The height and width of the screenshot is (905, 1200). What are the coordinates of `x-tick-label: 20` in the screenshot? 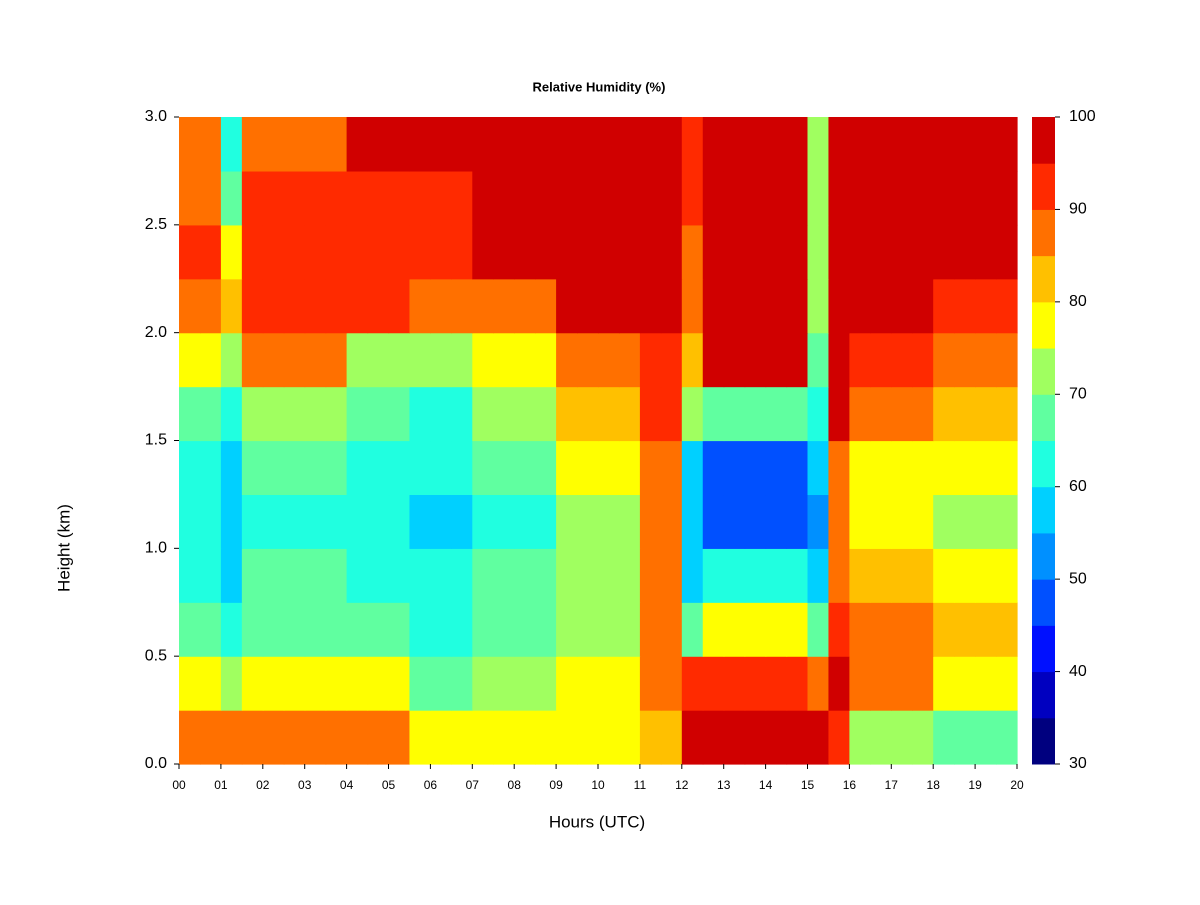 It's located at (1017, 785).